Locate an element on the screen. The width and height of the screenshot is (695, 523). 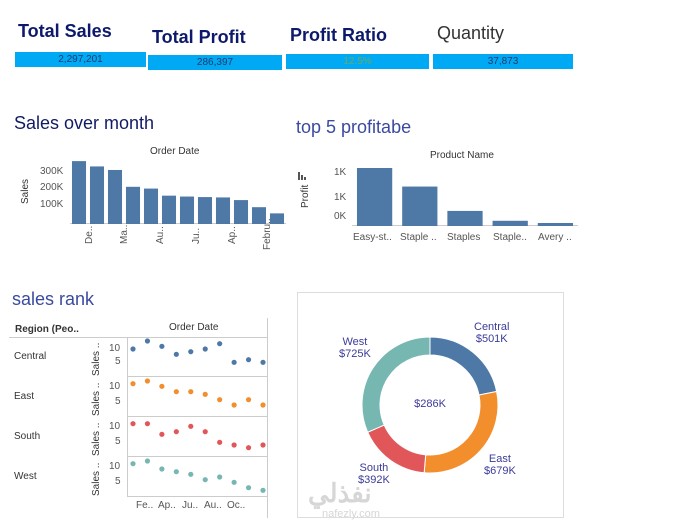
y-tick: 200K is located at coordinates (52, 187).